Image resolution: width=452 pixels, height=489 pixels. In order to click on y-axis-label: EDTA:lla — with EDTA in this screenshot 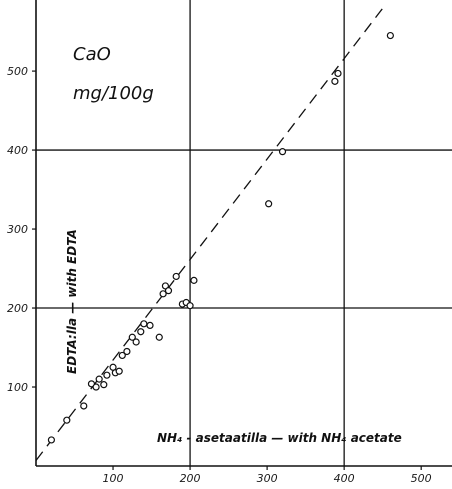, I will do `click(72, 301)`.